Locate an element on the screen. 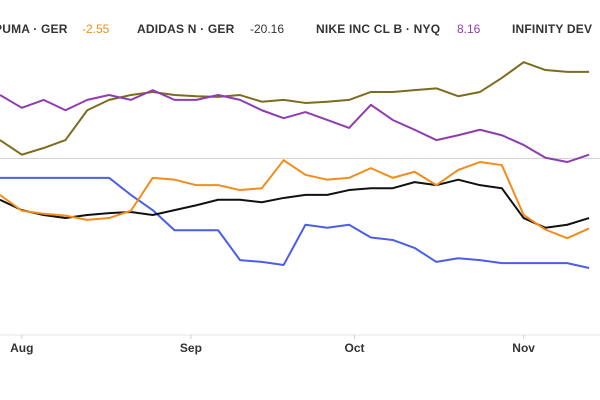 The width and height of the screenshot is (600, 400). legend-label: NIKE INC CL B · NYQ is located at coordinates (378, 29).